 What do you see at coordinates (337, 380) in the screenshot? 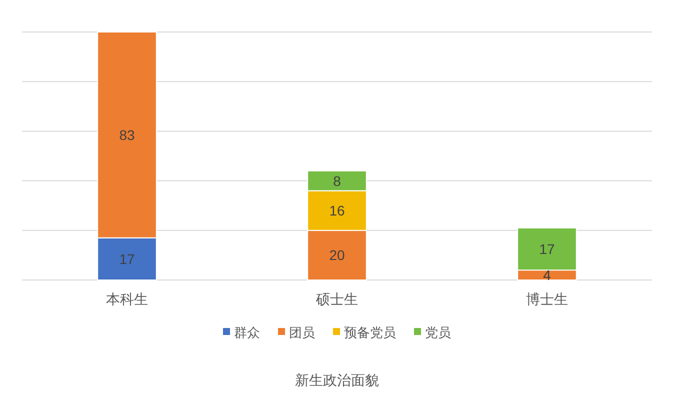
I see `text: 新生政治面貌` at bounding box center [337, 380].